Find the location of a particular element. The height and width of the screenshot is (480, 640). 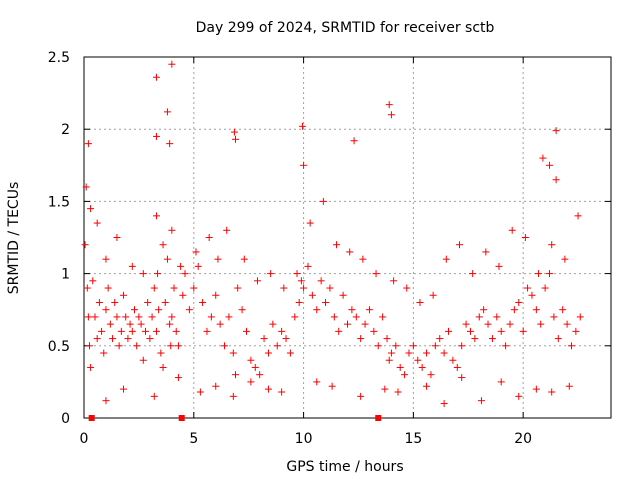

y-tick-label: 1.5 is located at coordinates (59, 202).